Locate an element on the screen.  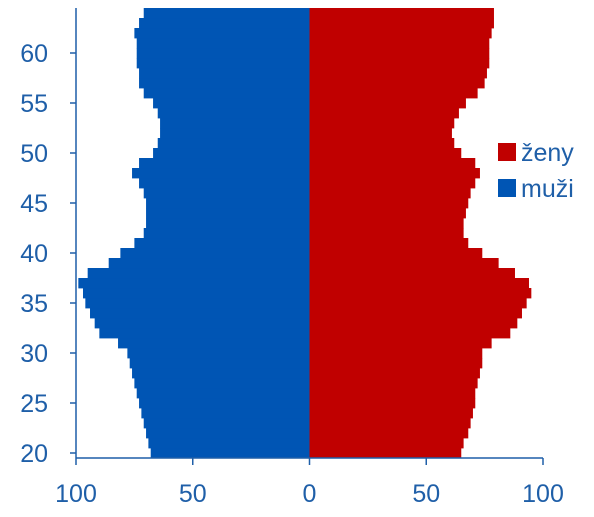
legend-label-zeny: ženy is located at coordinates (547, 153).